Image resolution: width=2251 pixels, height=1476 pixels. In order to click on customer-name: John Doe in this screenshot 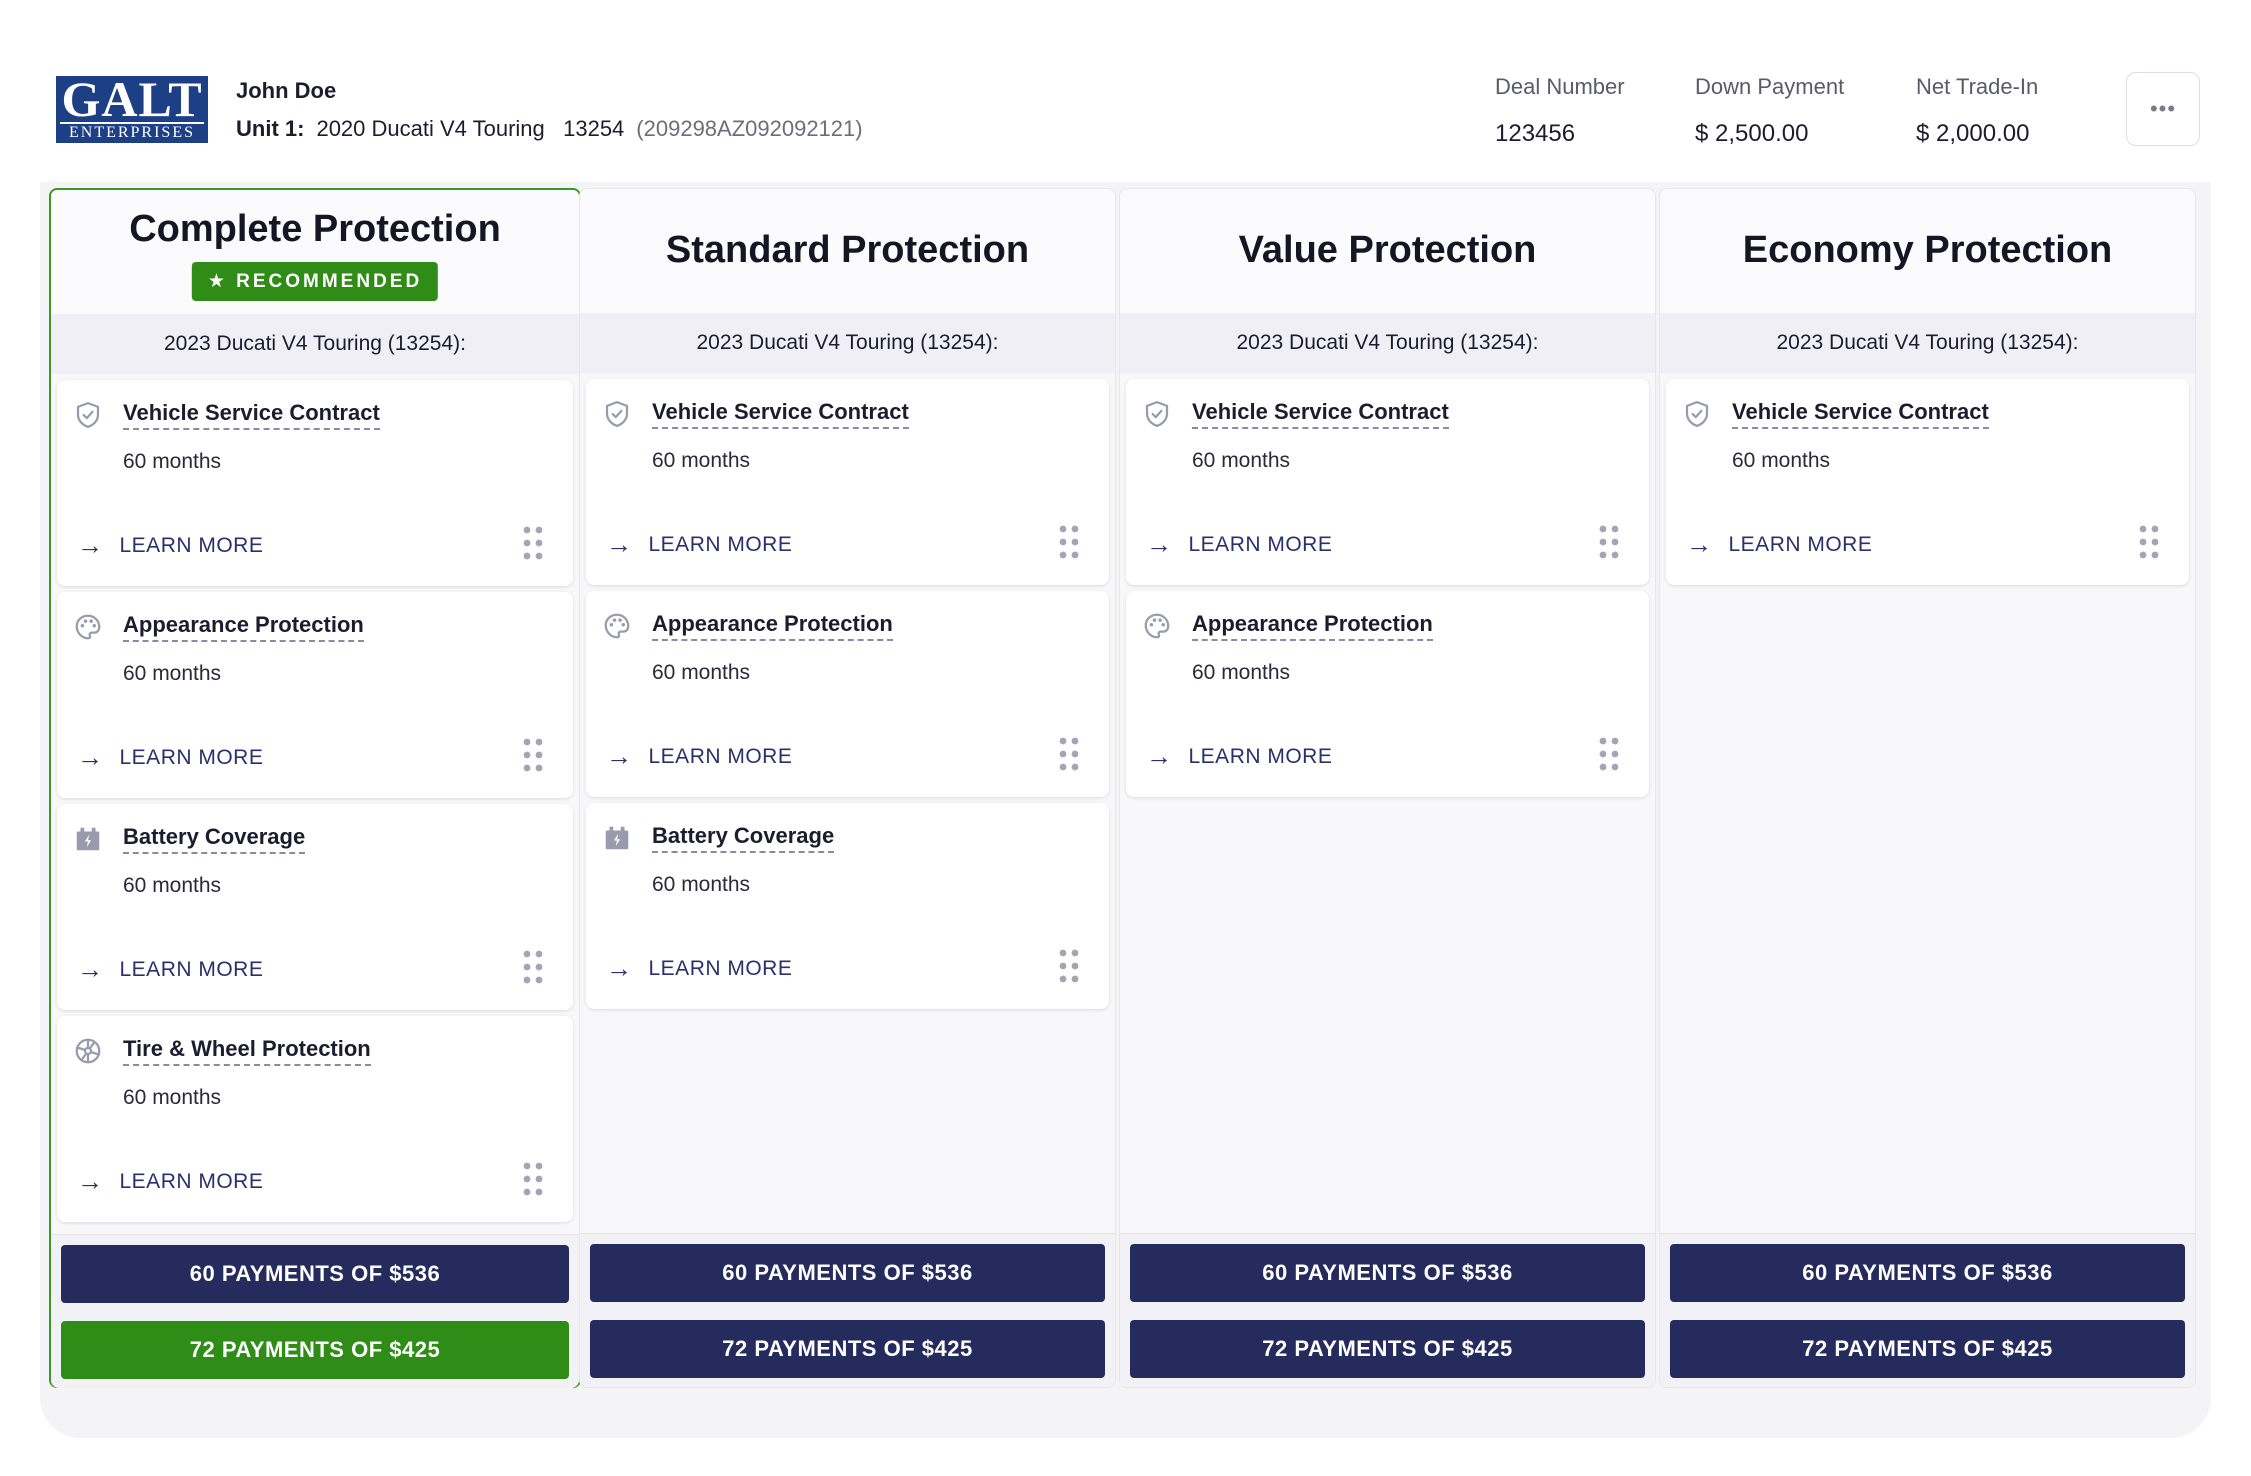, I will do `click(286, 90)`.